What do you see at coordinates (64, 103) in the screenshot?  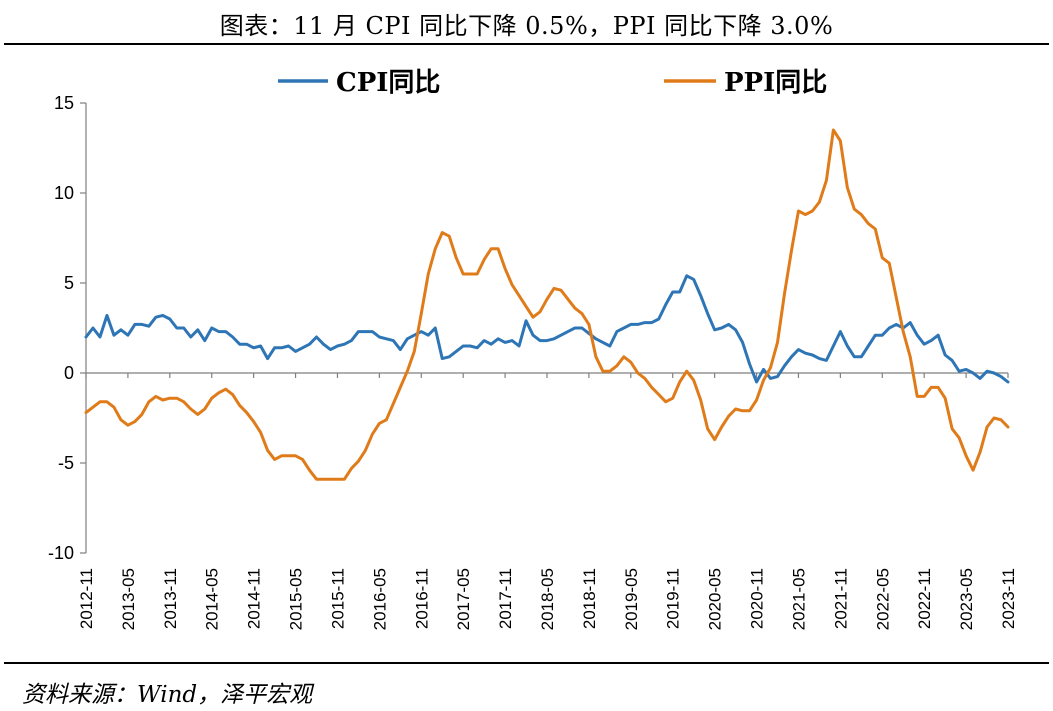 I see `y-tick-label: 15` at bounding box center [64, 103].